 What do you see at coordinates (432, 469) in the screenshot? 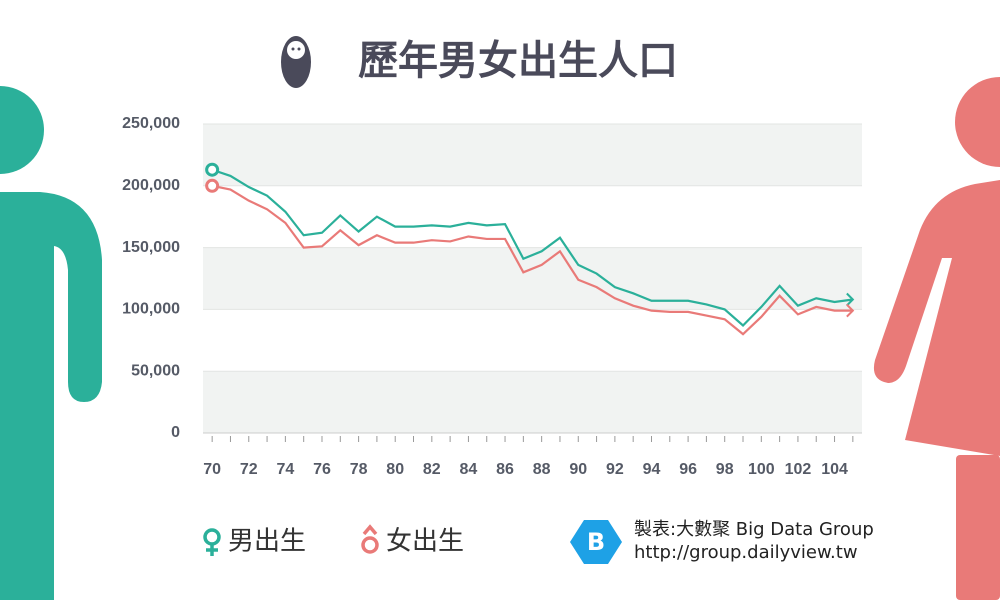
I see `x-tick-label: 82` at bounding box center [432, 469].